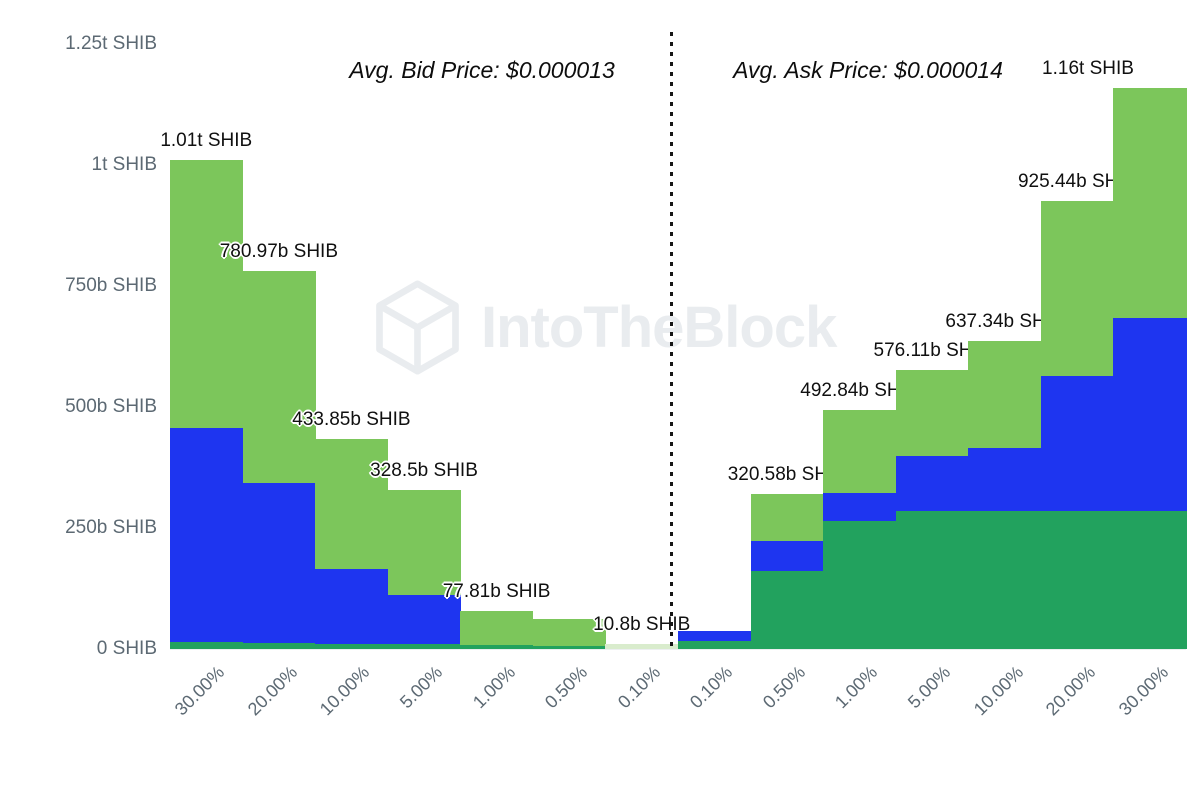 This screenshot has width=1200, height=800. Describe the element at coordinates (206, 141) in the screenshot. I see `bar-value-label: 1.01t SHIB` at that location.